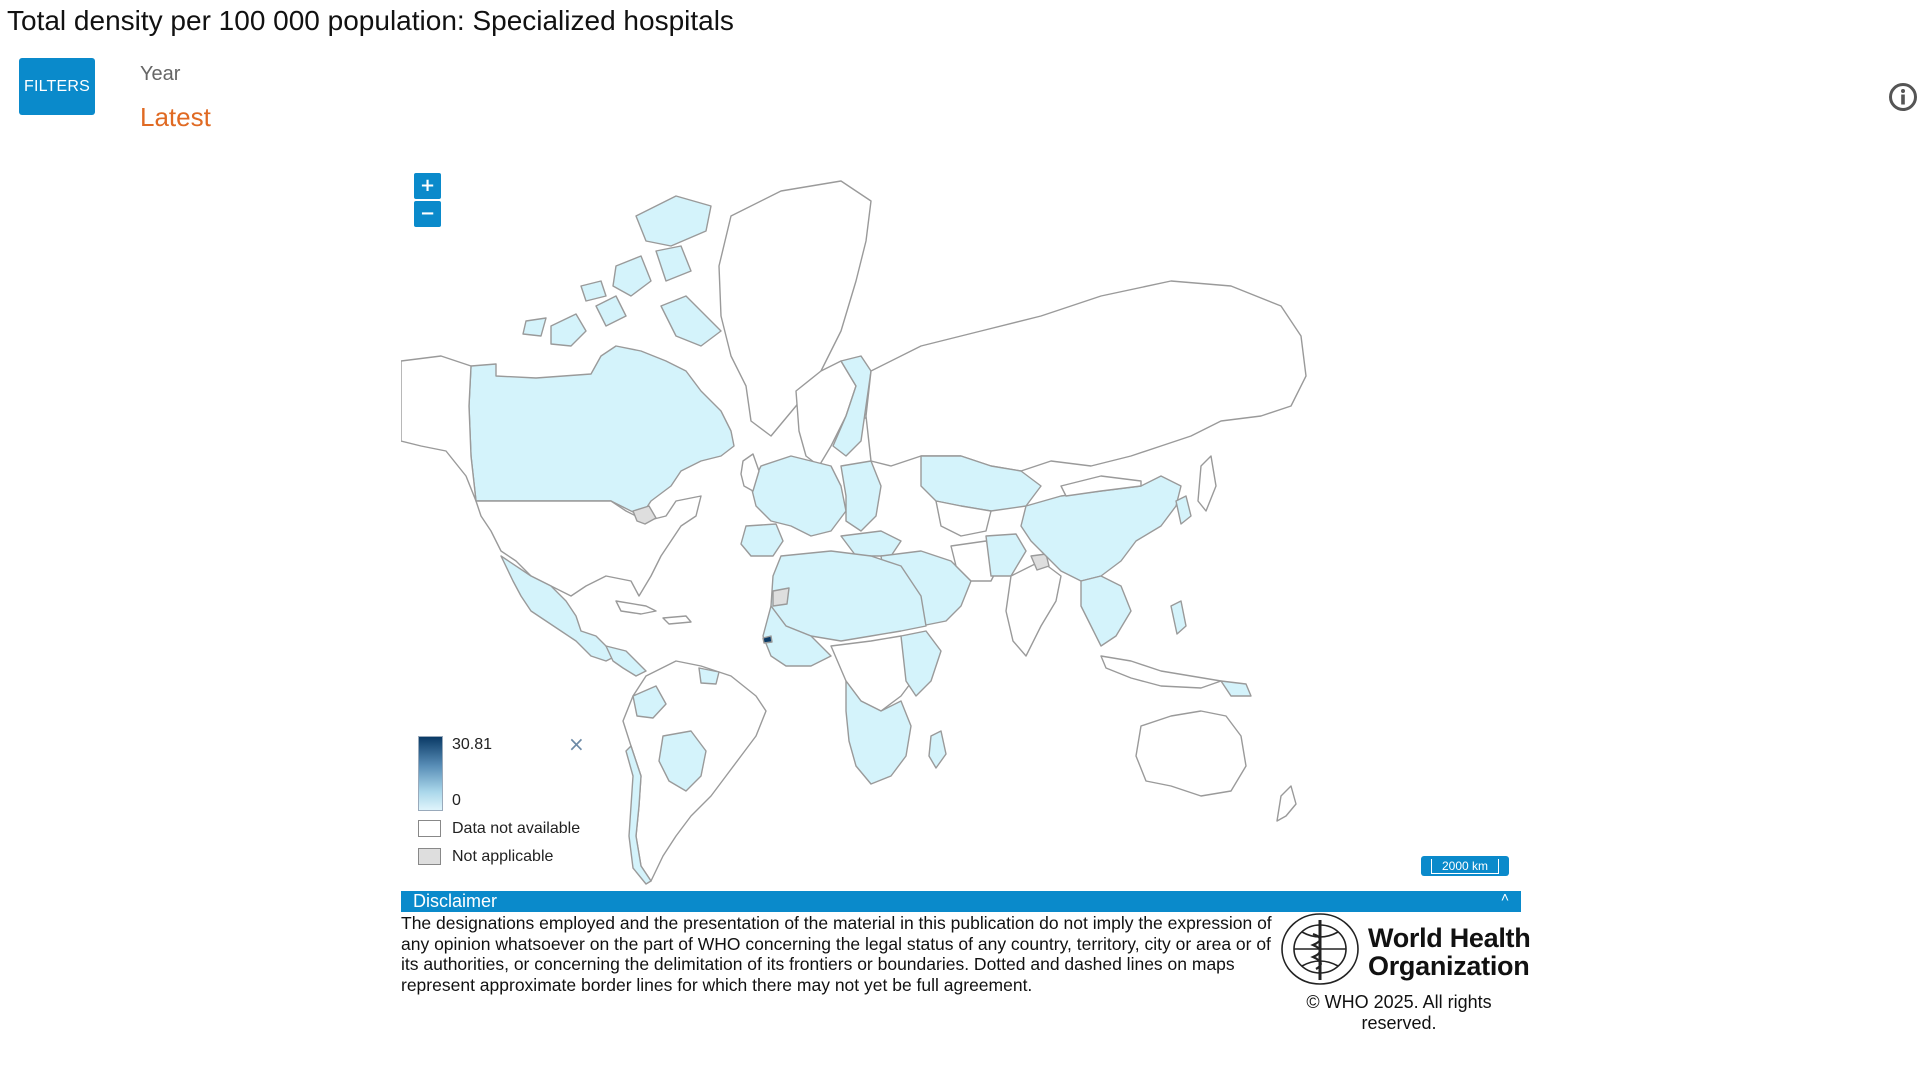 The image size is (1920, 1080). Describe the element at coordinates (961, 900) in the screenshot. I see `disclaimer-header: Disclaimer ˄` at that location.